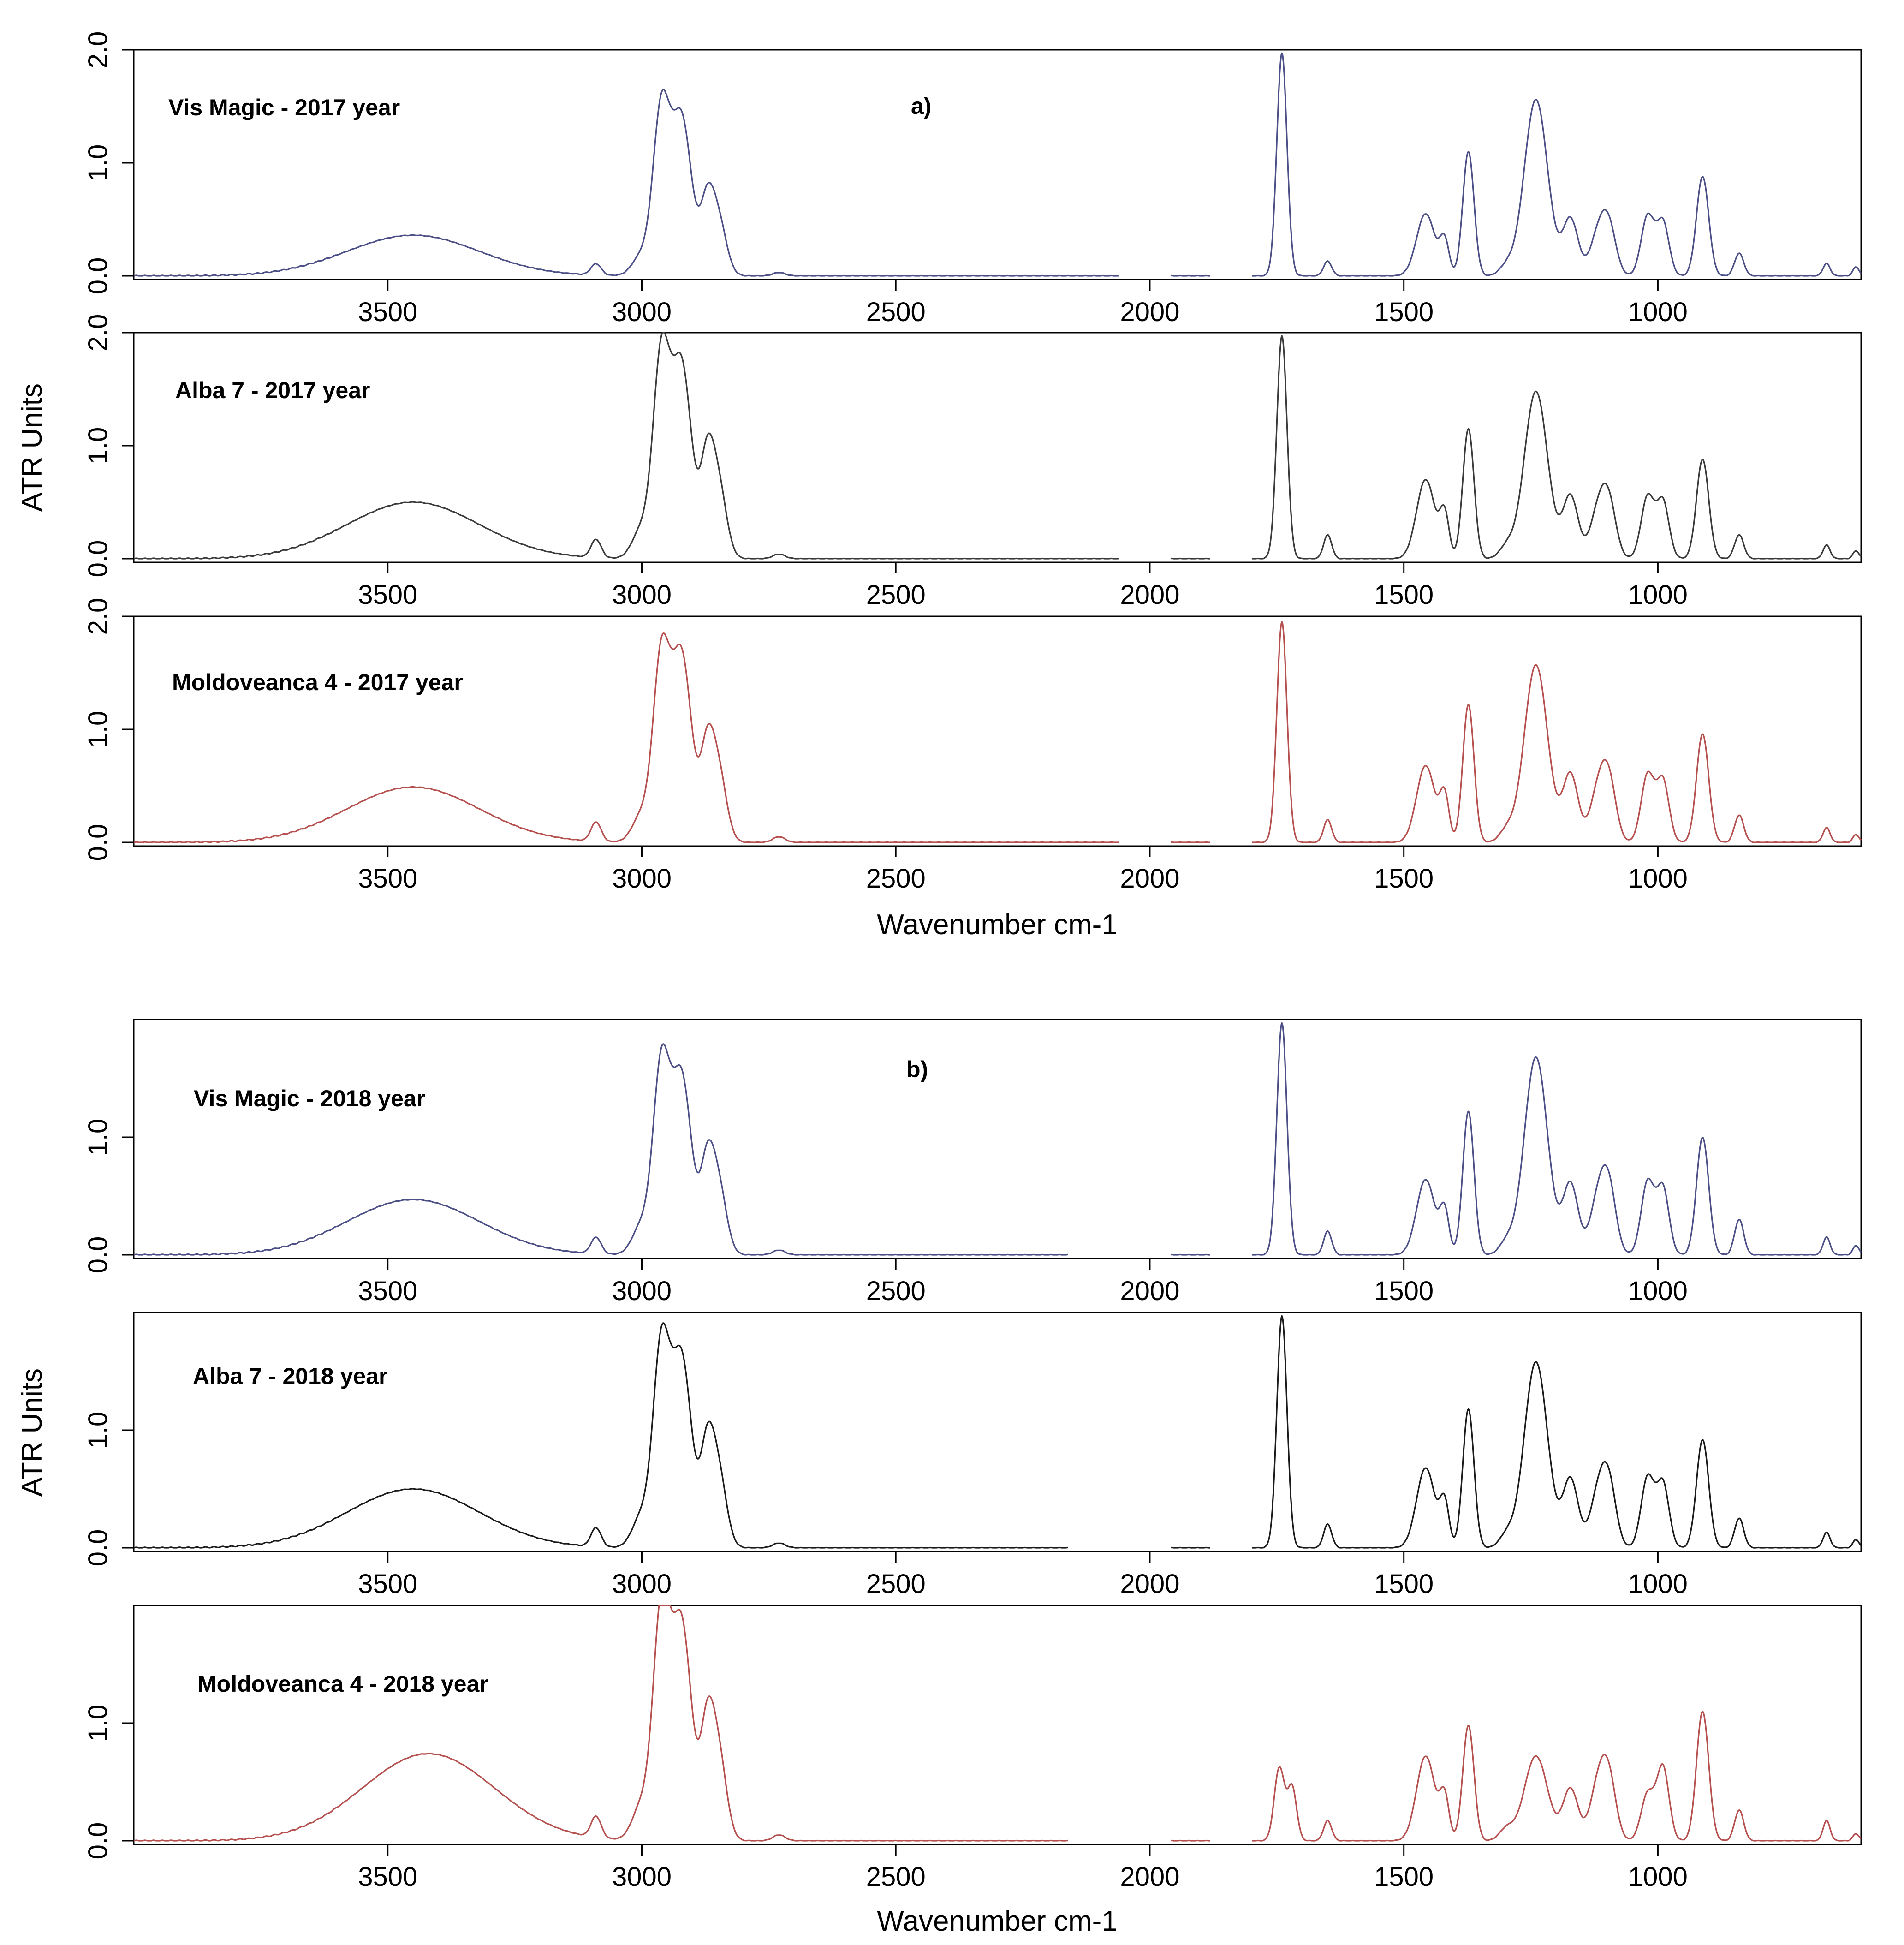 The width and height of the screenshot is (1904, 1945). Describe the element at coordinates (921, 106) in the screenshot. I see `panel-label: a)` at that location.